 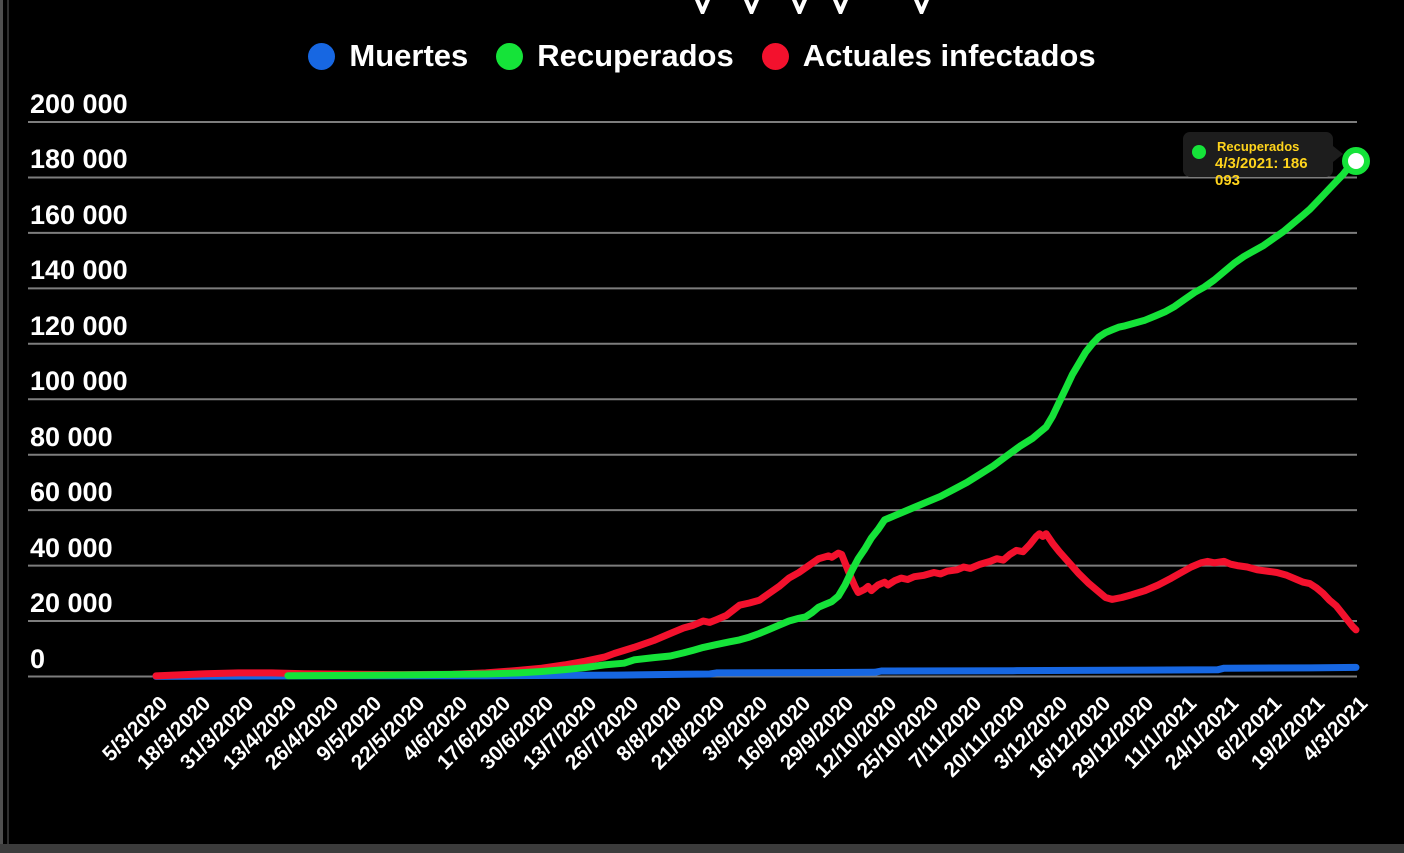 I want to click on y-axis-label: 160 000, so click(x=79, y=214).